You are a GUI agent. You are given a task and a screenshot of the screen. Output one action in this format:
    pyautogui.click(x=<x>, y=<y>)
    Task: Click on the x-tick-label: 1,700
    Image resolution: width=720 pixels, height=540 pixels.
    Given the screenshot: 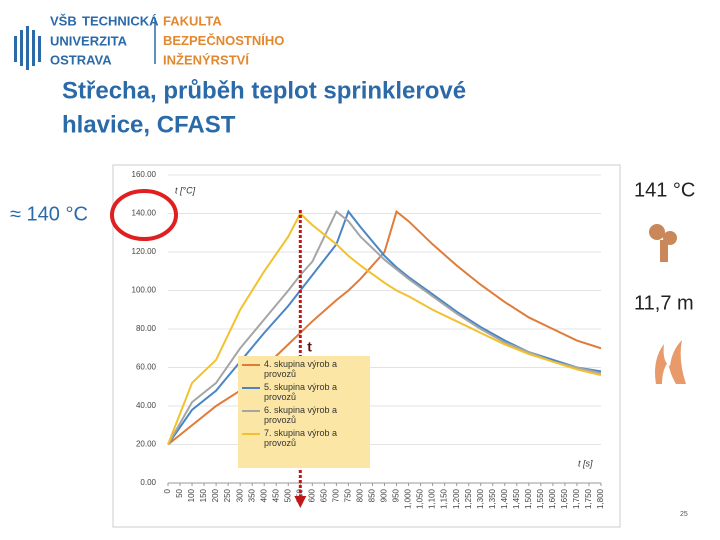 What is the action you would take?
    pyautogui.click(x=576, y=498)
    